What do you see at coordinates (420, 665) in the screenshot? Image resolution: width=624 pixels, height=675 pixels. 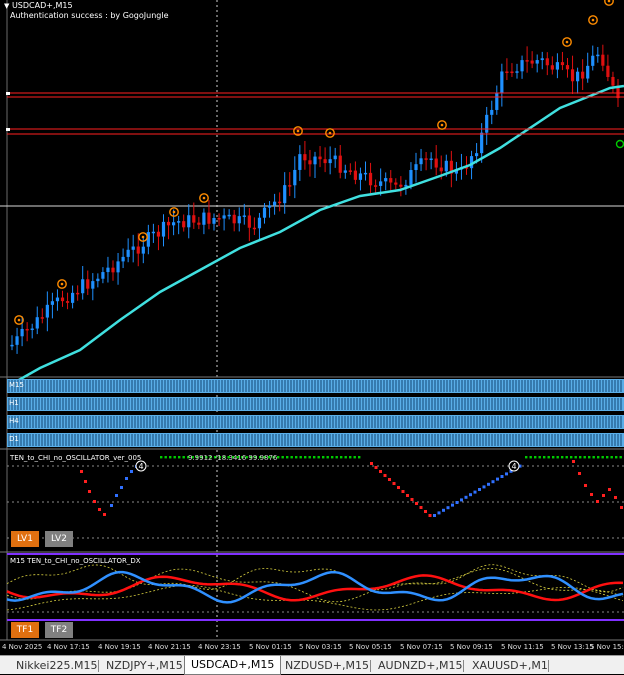 I see `tab-audnzd: AUDNZD+,M15` at bounding box center [420, 665].